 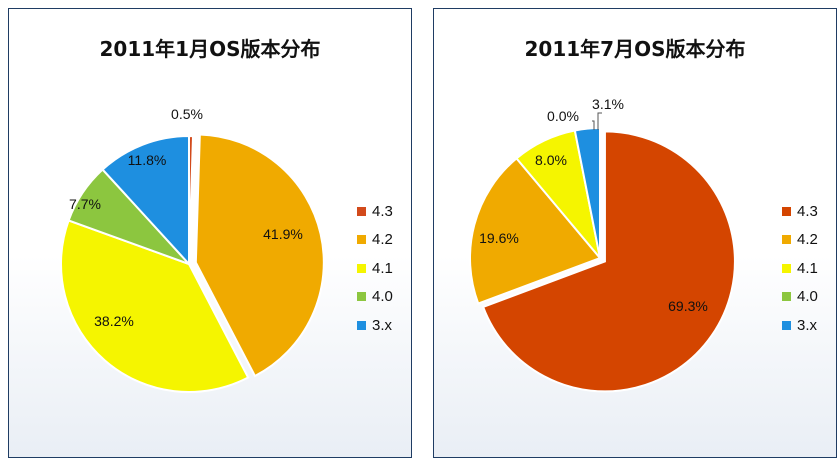 I want to click on data-label-4-1: 8.0%, so click(x=551, y=160).